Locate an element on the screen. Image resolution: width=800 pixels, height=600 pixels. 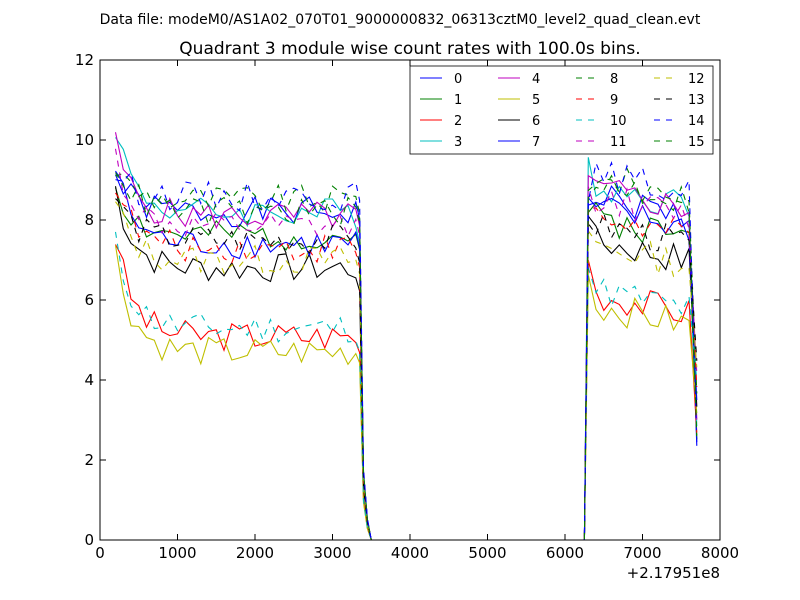
y-tick-label: 2 is located at coordinates (89, 460).